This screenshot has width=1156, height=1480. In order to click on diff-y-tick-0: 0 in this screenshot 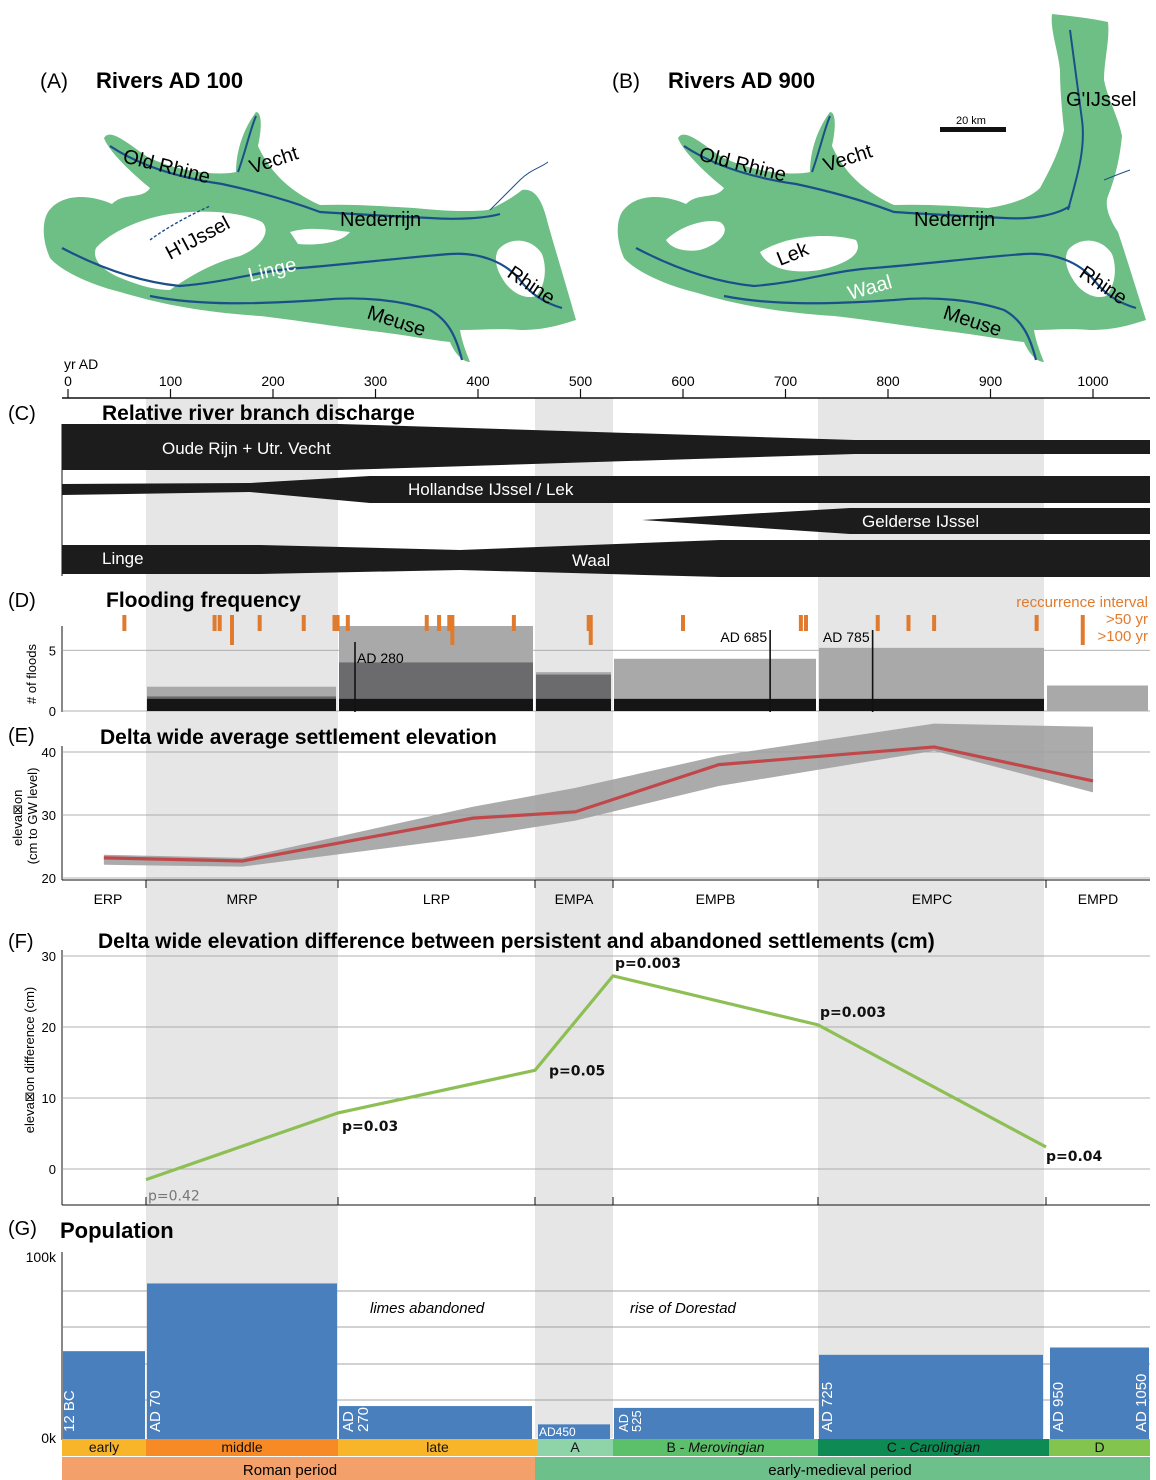, I will do `click(52, 1169)`.